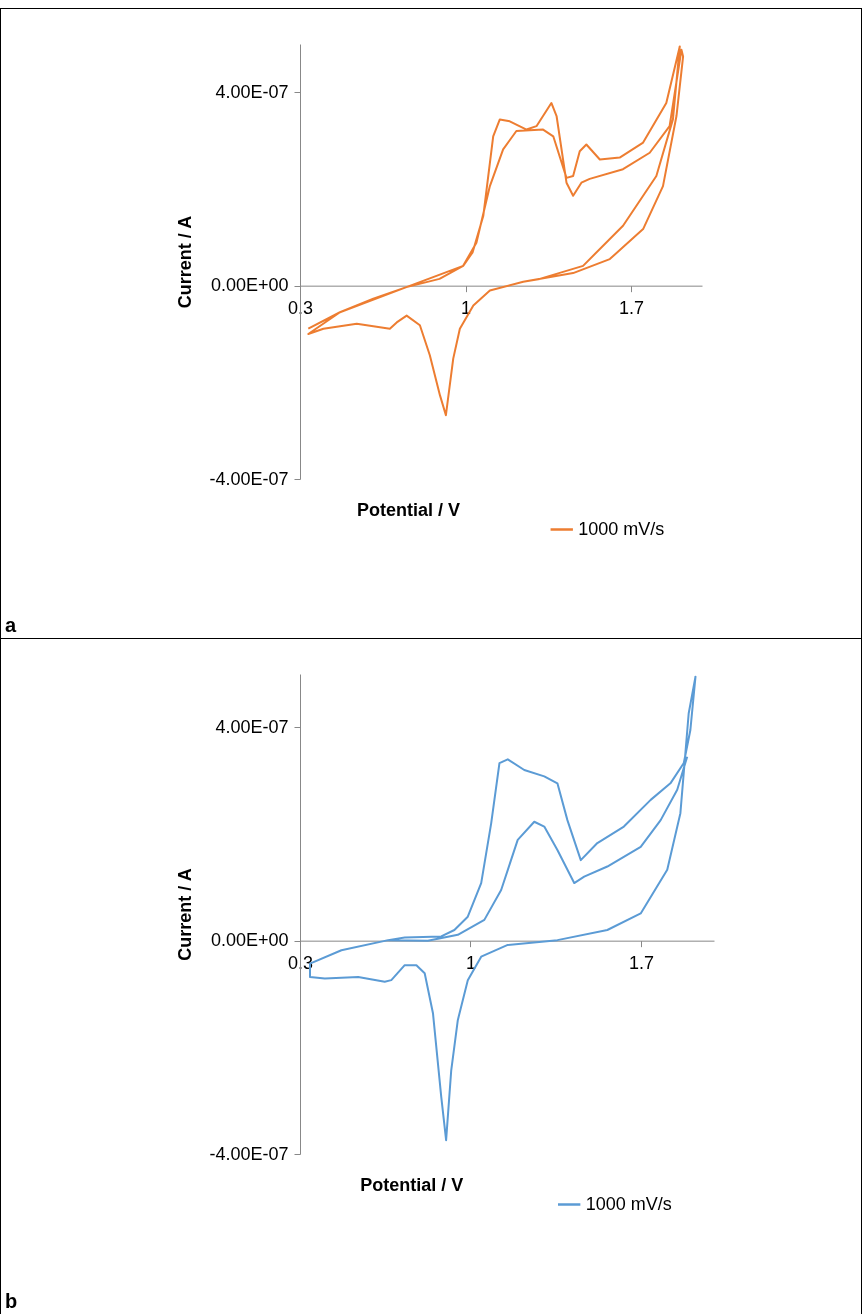 The width and height of the screenshot is (862, 1314). Describe the element at coordinates (300, 308) in the screenshot. I see `x-tick-label: 0.3` at that location.